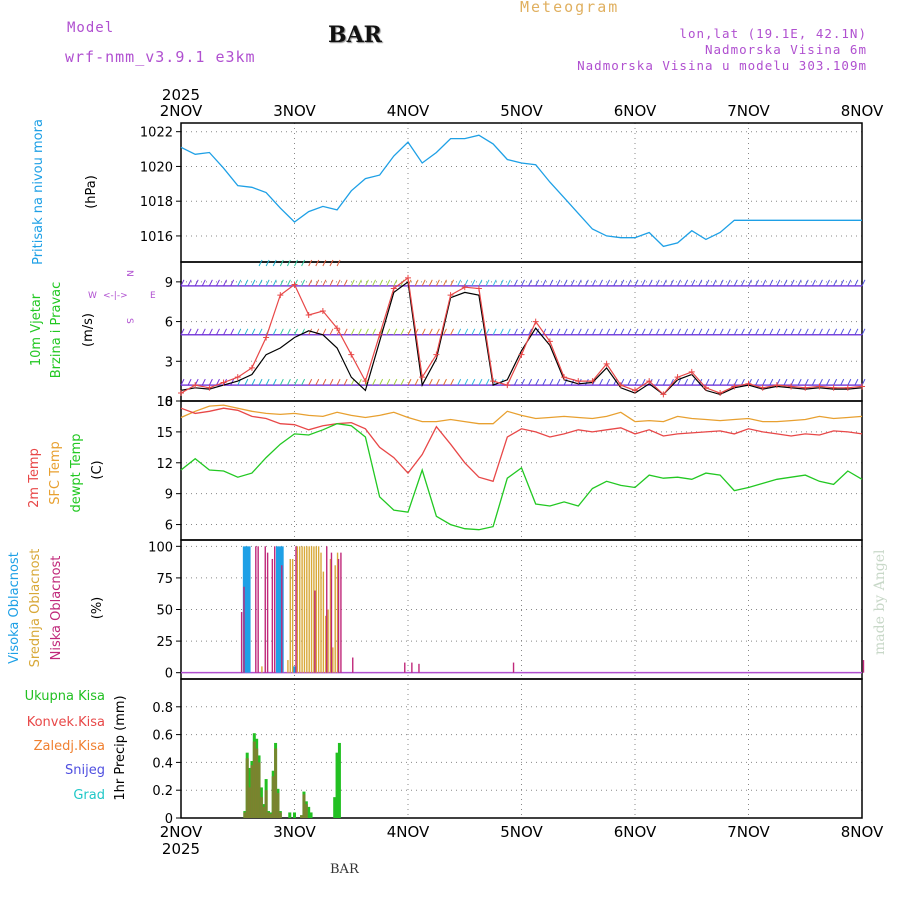  Describe the element at coordinates (153, 296) in the screenshot. I see `compass-e: E` at that location.